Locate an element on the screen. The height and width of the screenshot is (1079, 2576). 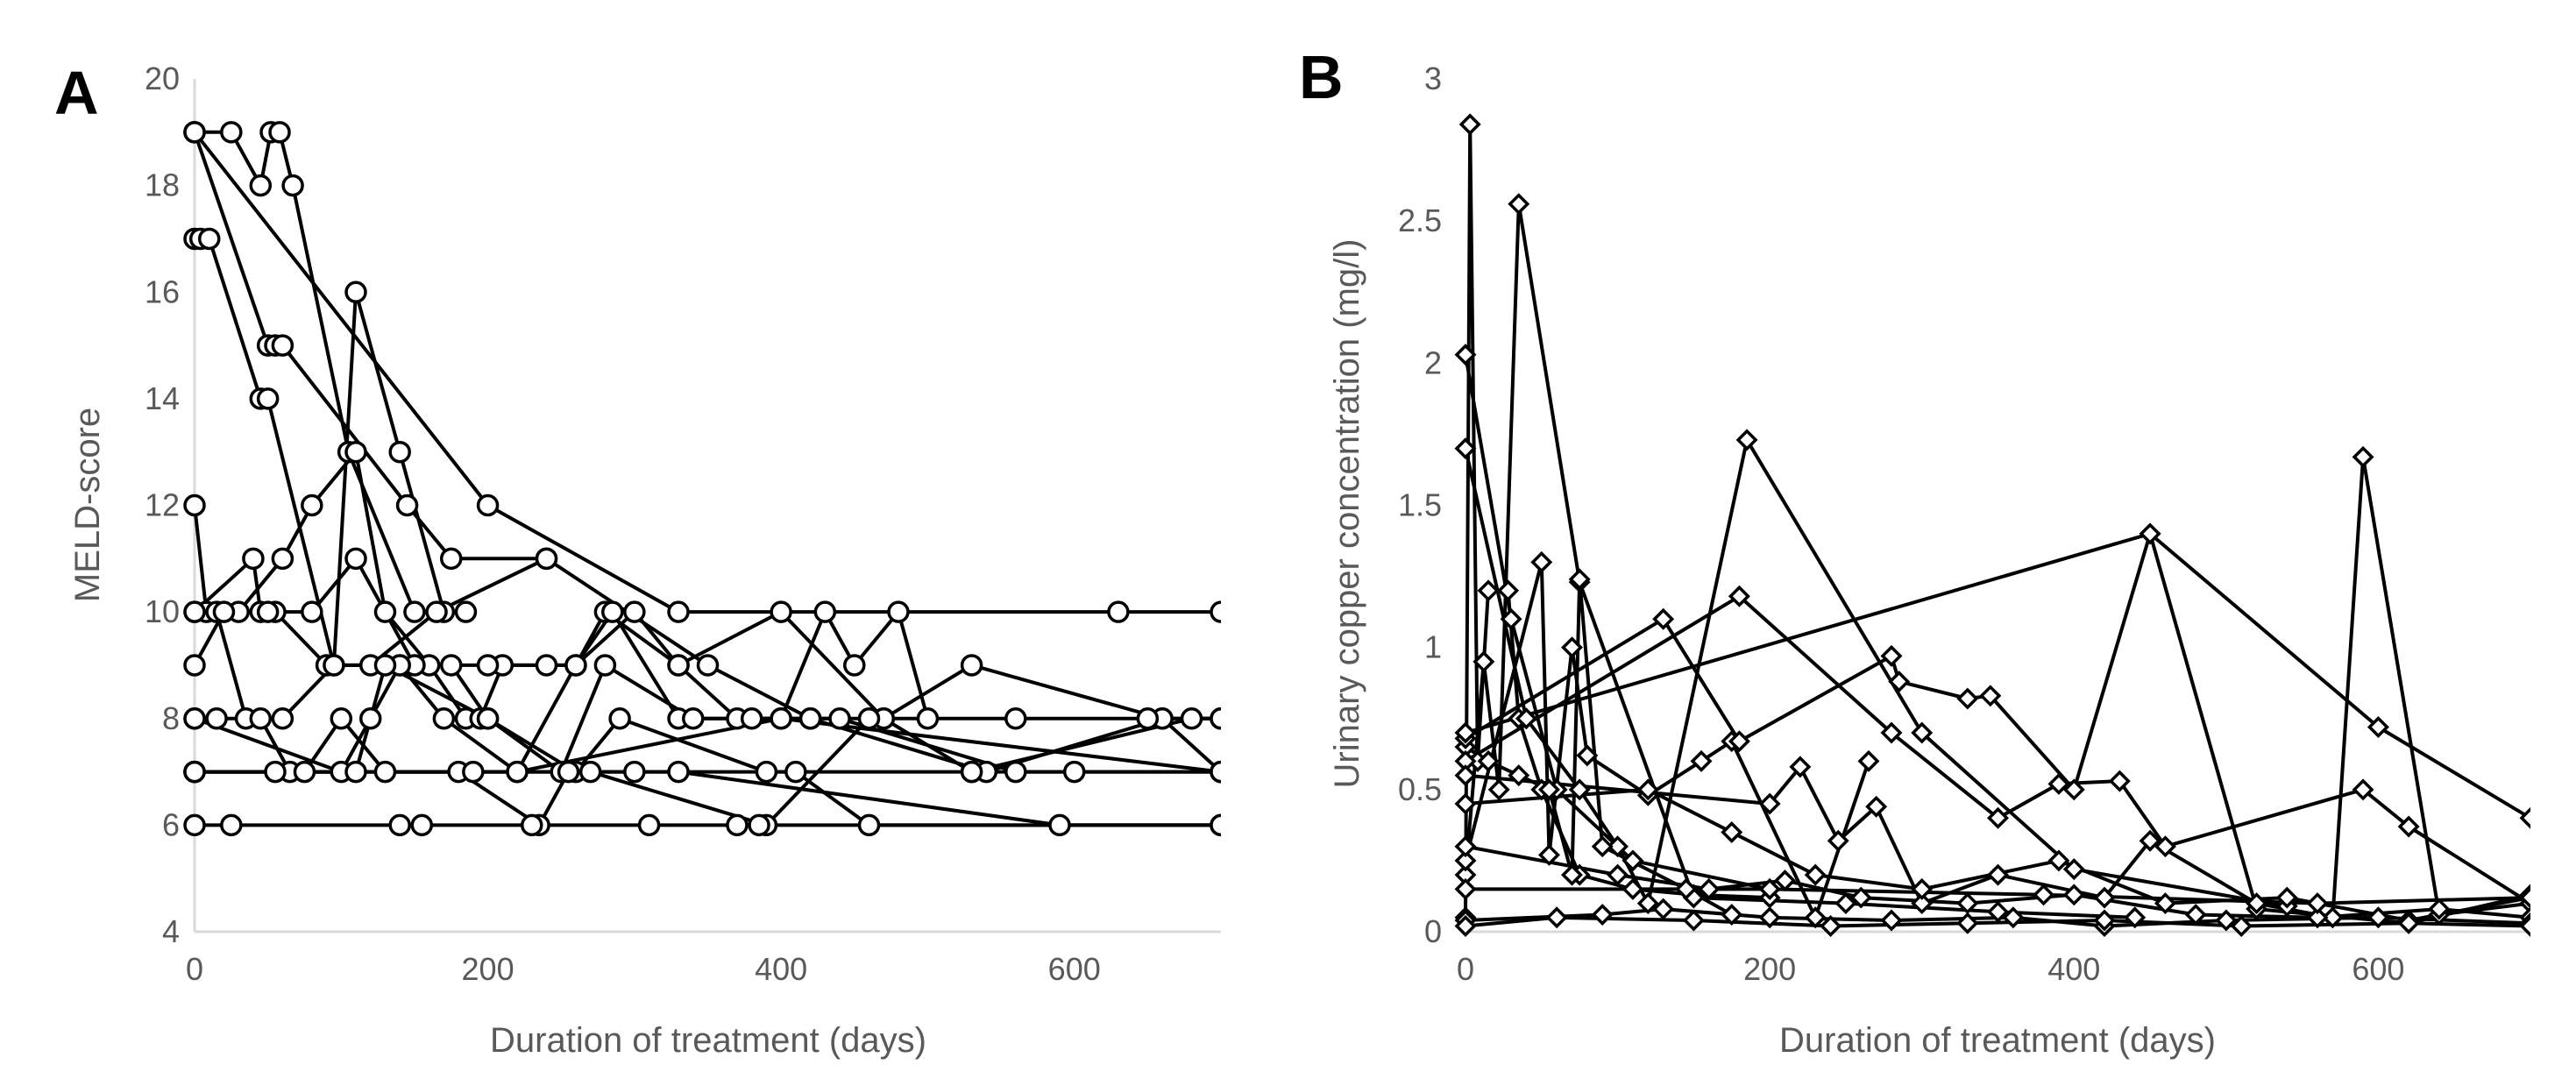
panel-b-letter: B is located at coordinates (1321, 77).